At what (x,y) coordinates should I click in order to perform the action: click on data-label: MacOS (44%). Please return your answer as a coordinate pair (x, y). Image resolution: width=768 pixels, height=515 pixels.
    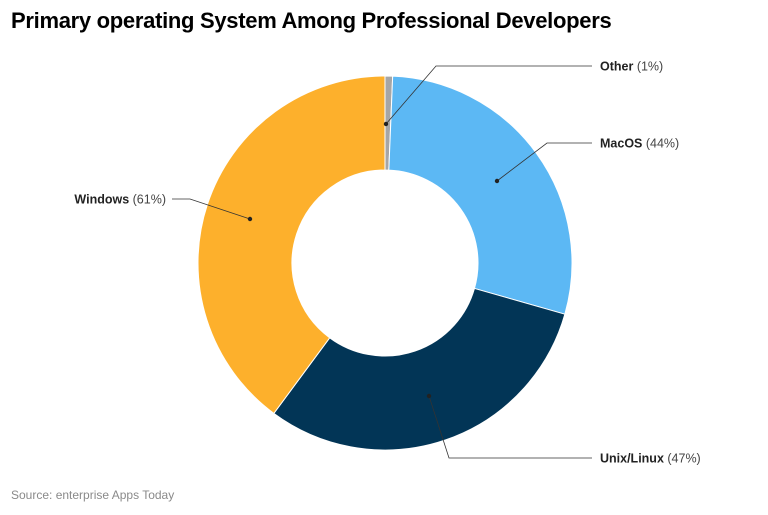
    Looking at the image, I should click on (639, 144).